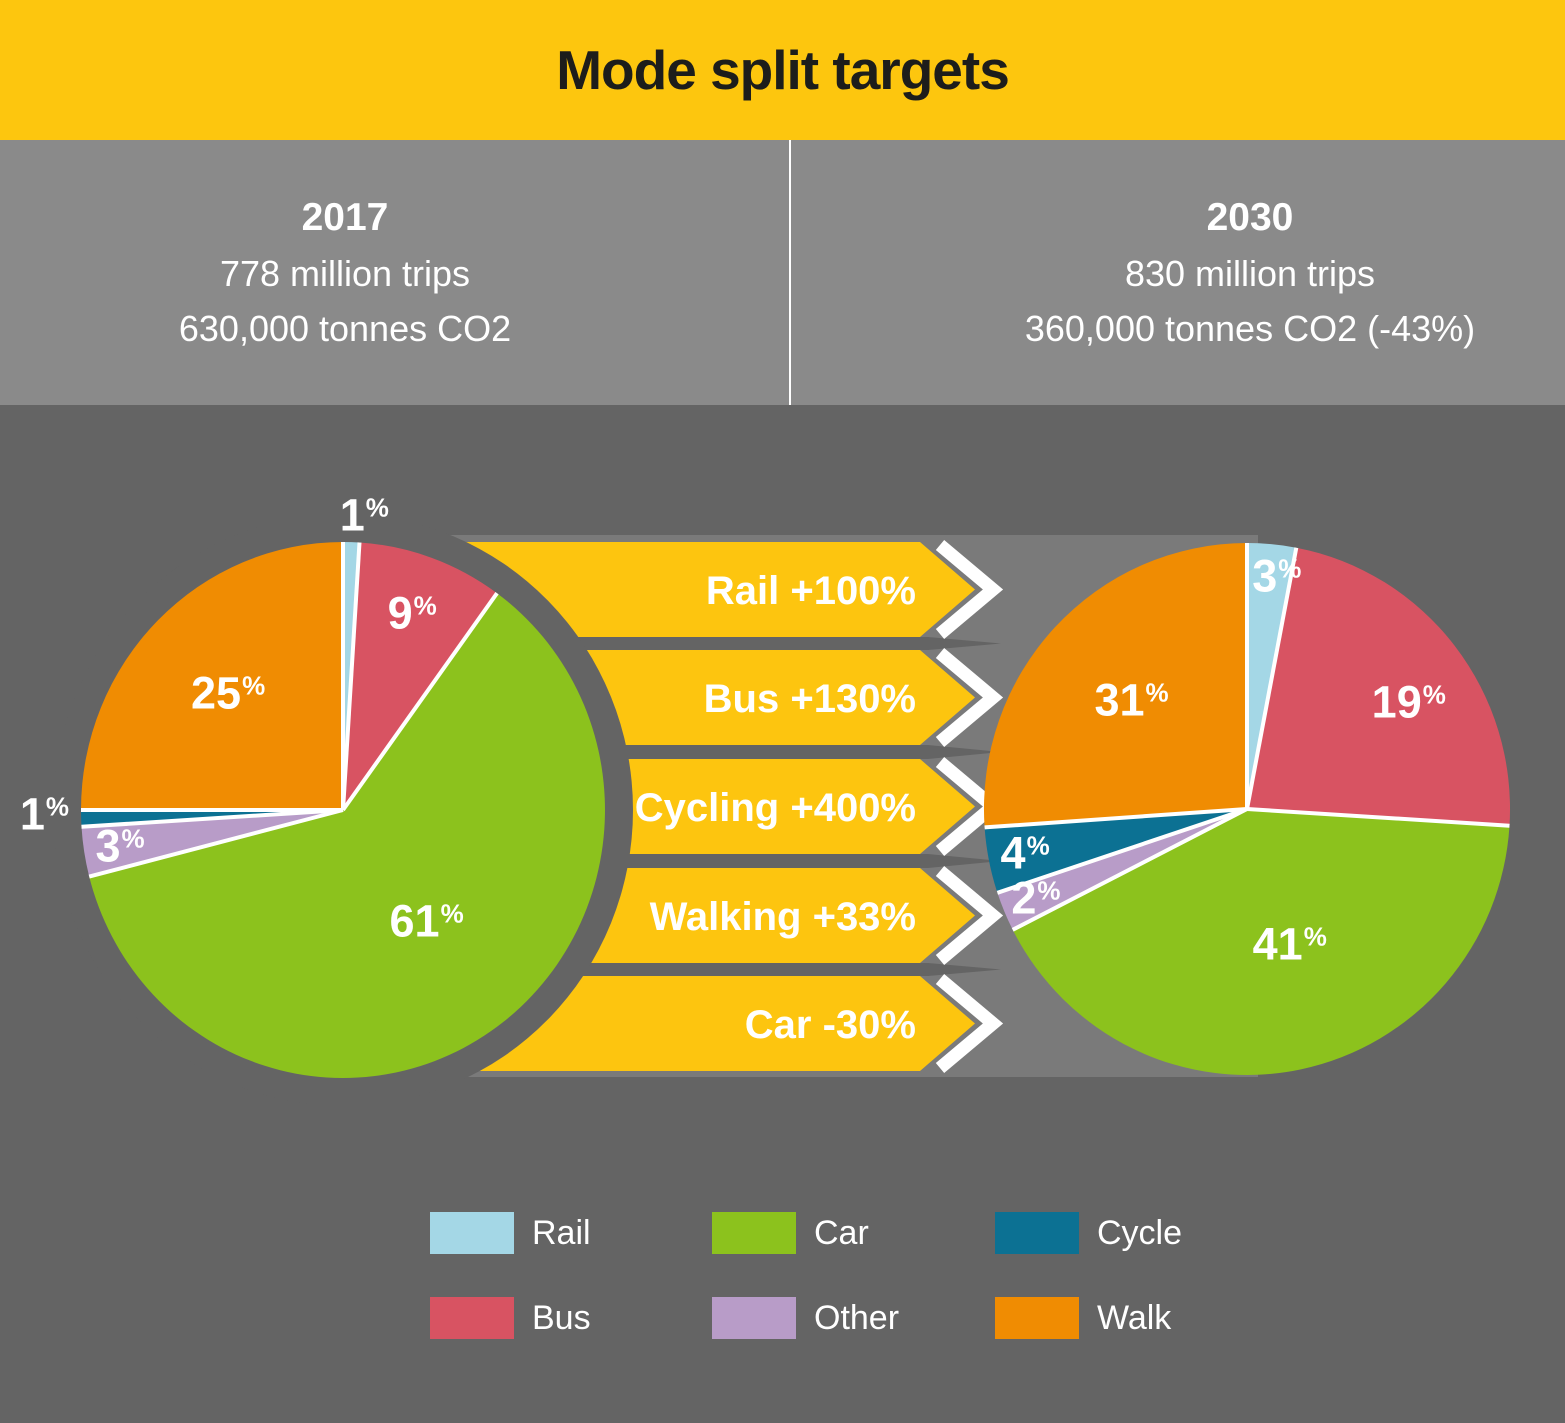  Describe the element at coordinates (1088, 1233) in the screenshot. I see `legend-item-cycle: Cycle` at that location.